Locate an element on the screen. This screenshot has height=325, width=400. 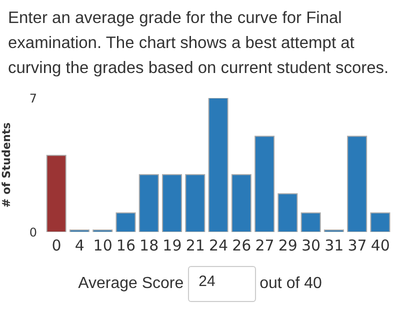
text: Average Score is located at coordinates (131, 284).